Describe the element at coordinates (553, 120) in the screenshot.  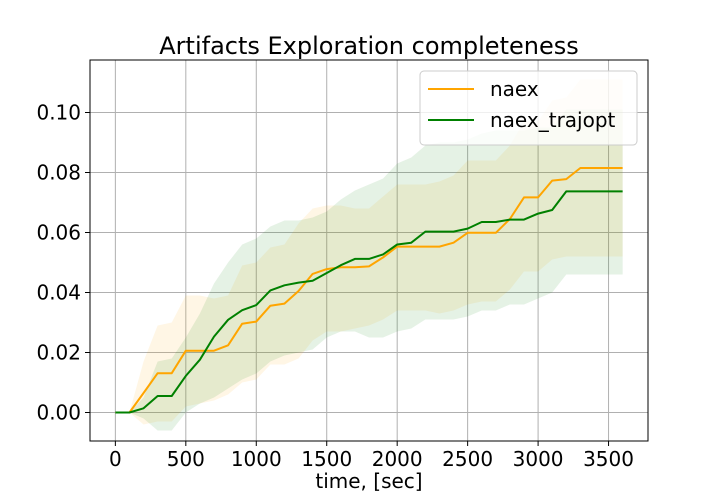
I see `legend-label-naex-trajopt: naex_trajopt` at that location.